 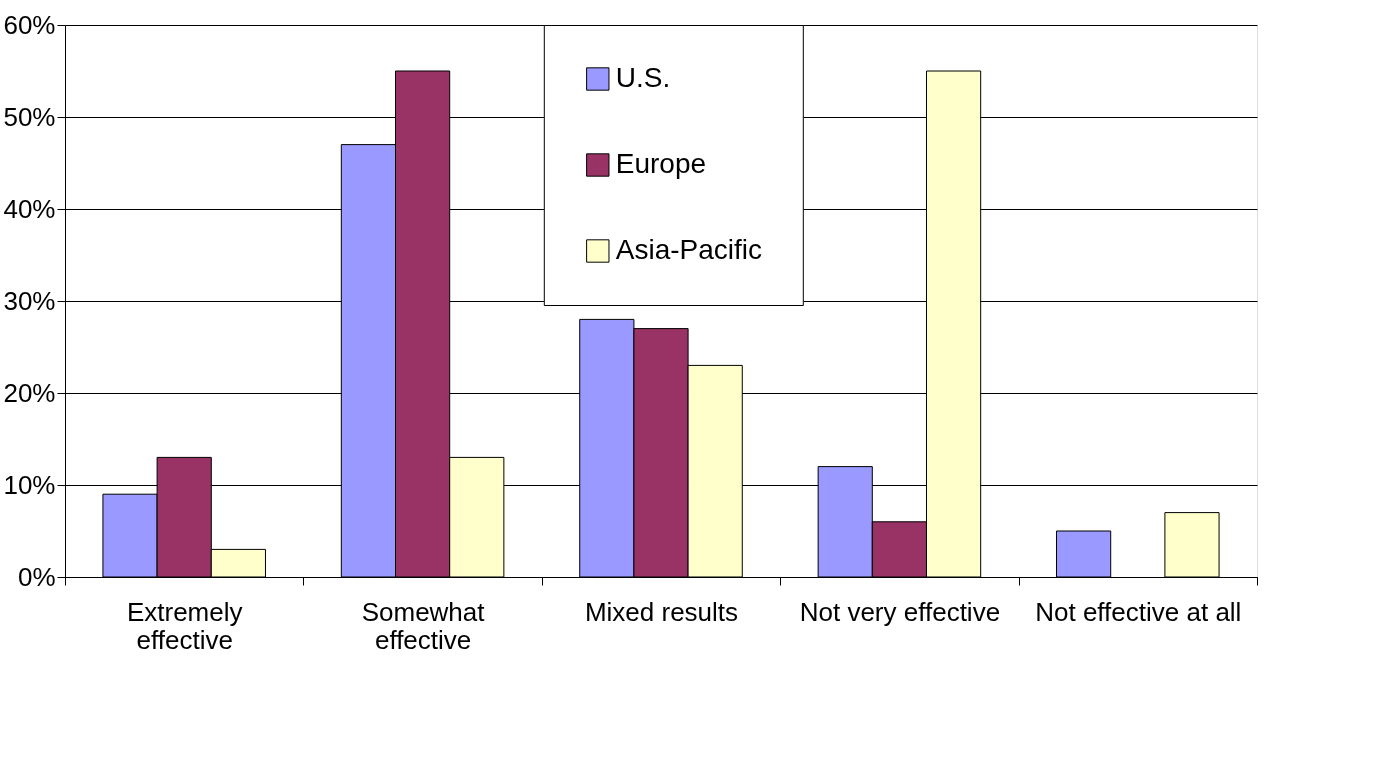 What do you see at coordinates (423, 625) in the screenshot?
I see `x-tick-label: Somewhat effective` at bounding box center [423, 625].